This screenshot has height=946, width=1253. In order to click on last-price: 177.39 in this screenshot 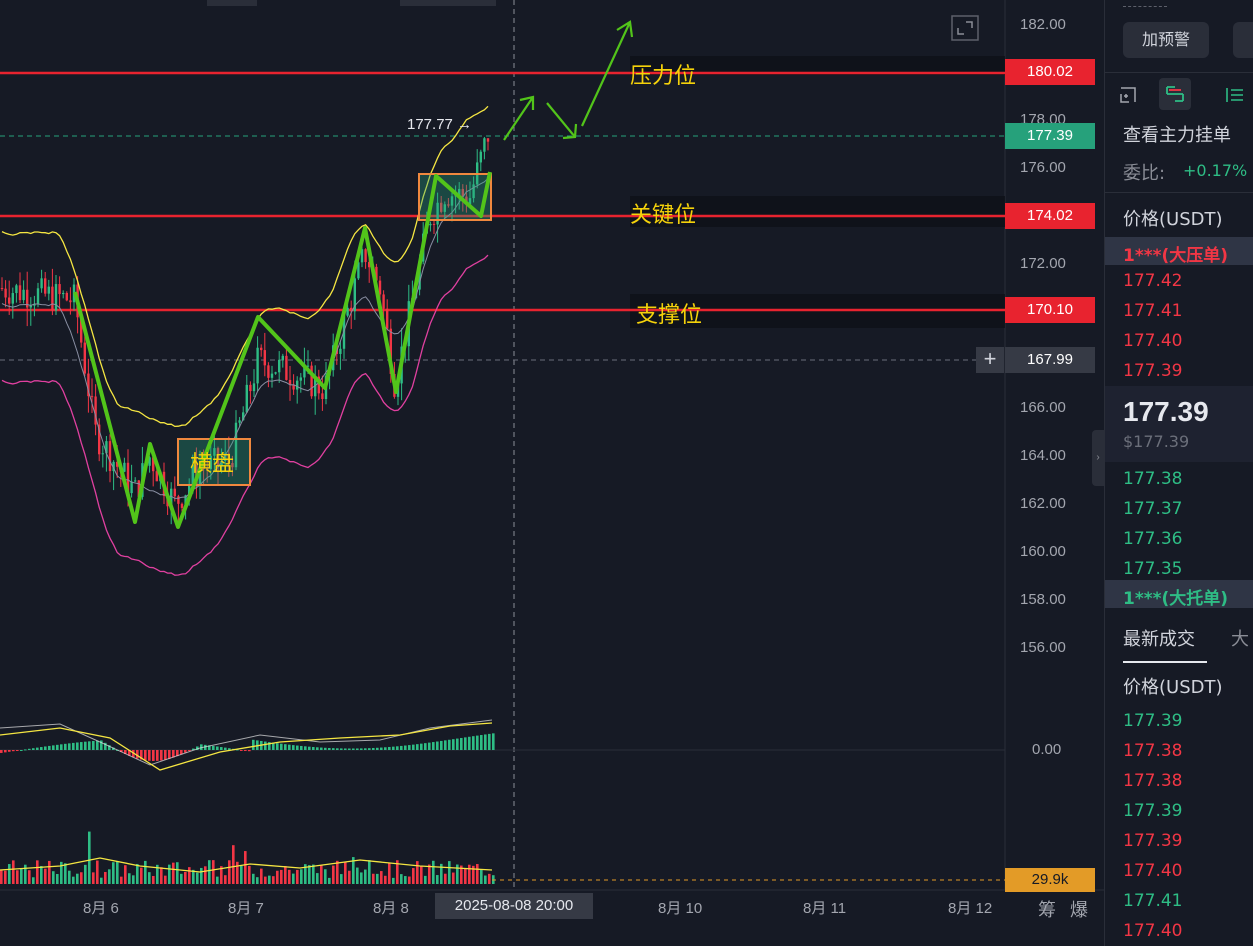, I will do `click(1166, 411)`.